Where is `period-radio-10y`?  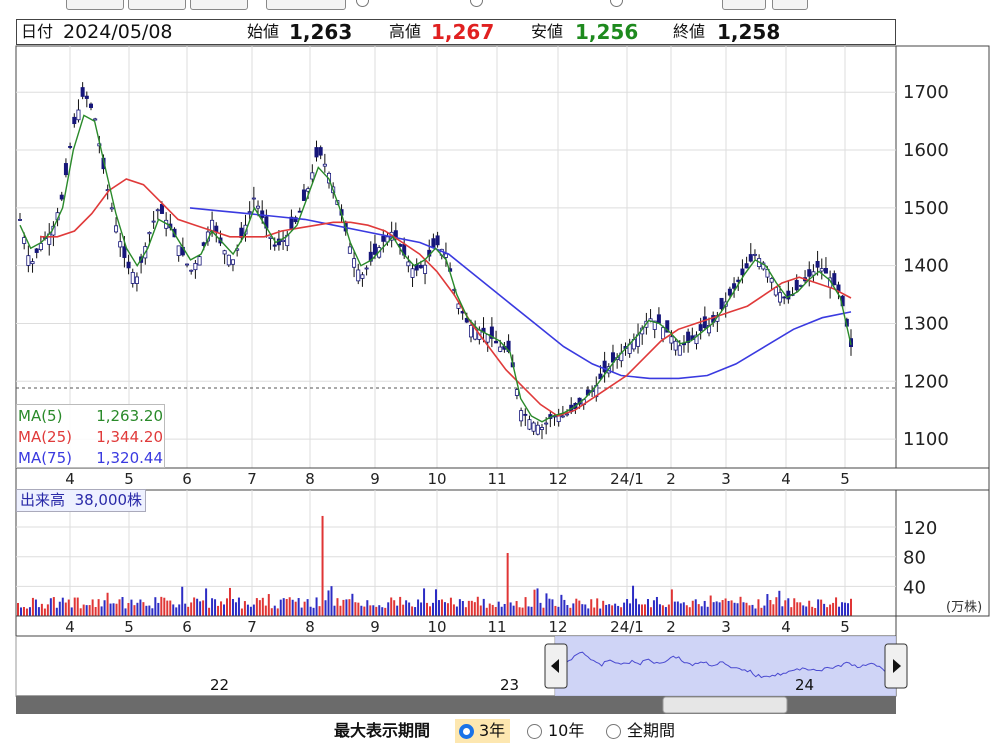 period-radio-10y is located at coordinates (534, 731).